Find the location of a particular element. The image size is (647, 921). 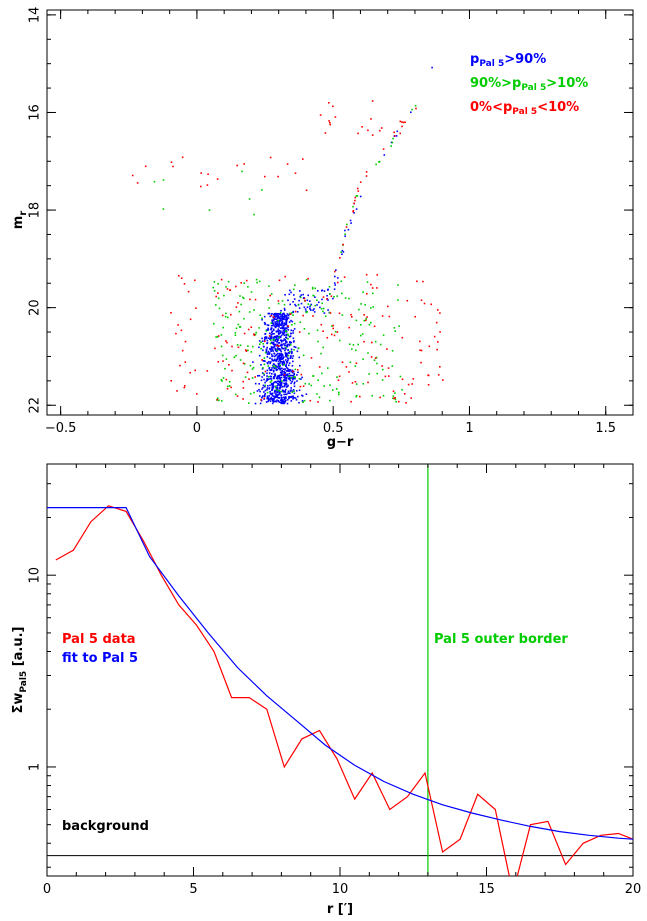

legend-mid-main: 90%>p is located at coordinates (495, 83).